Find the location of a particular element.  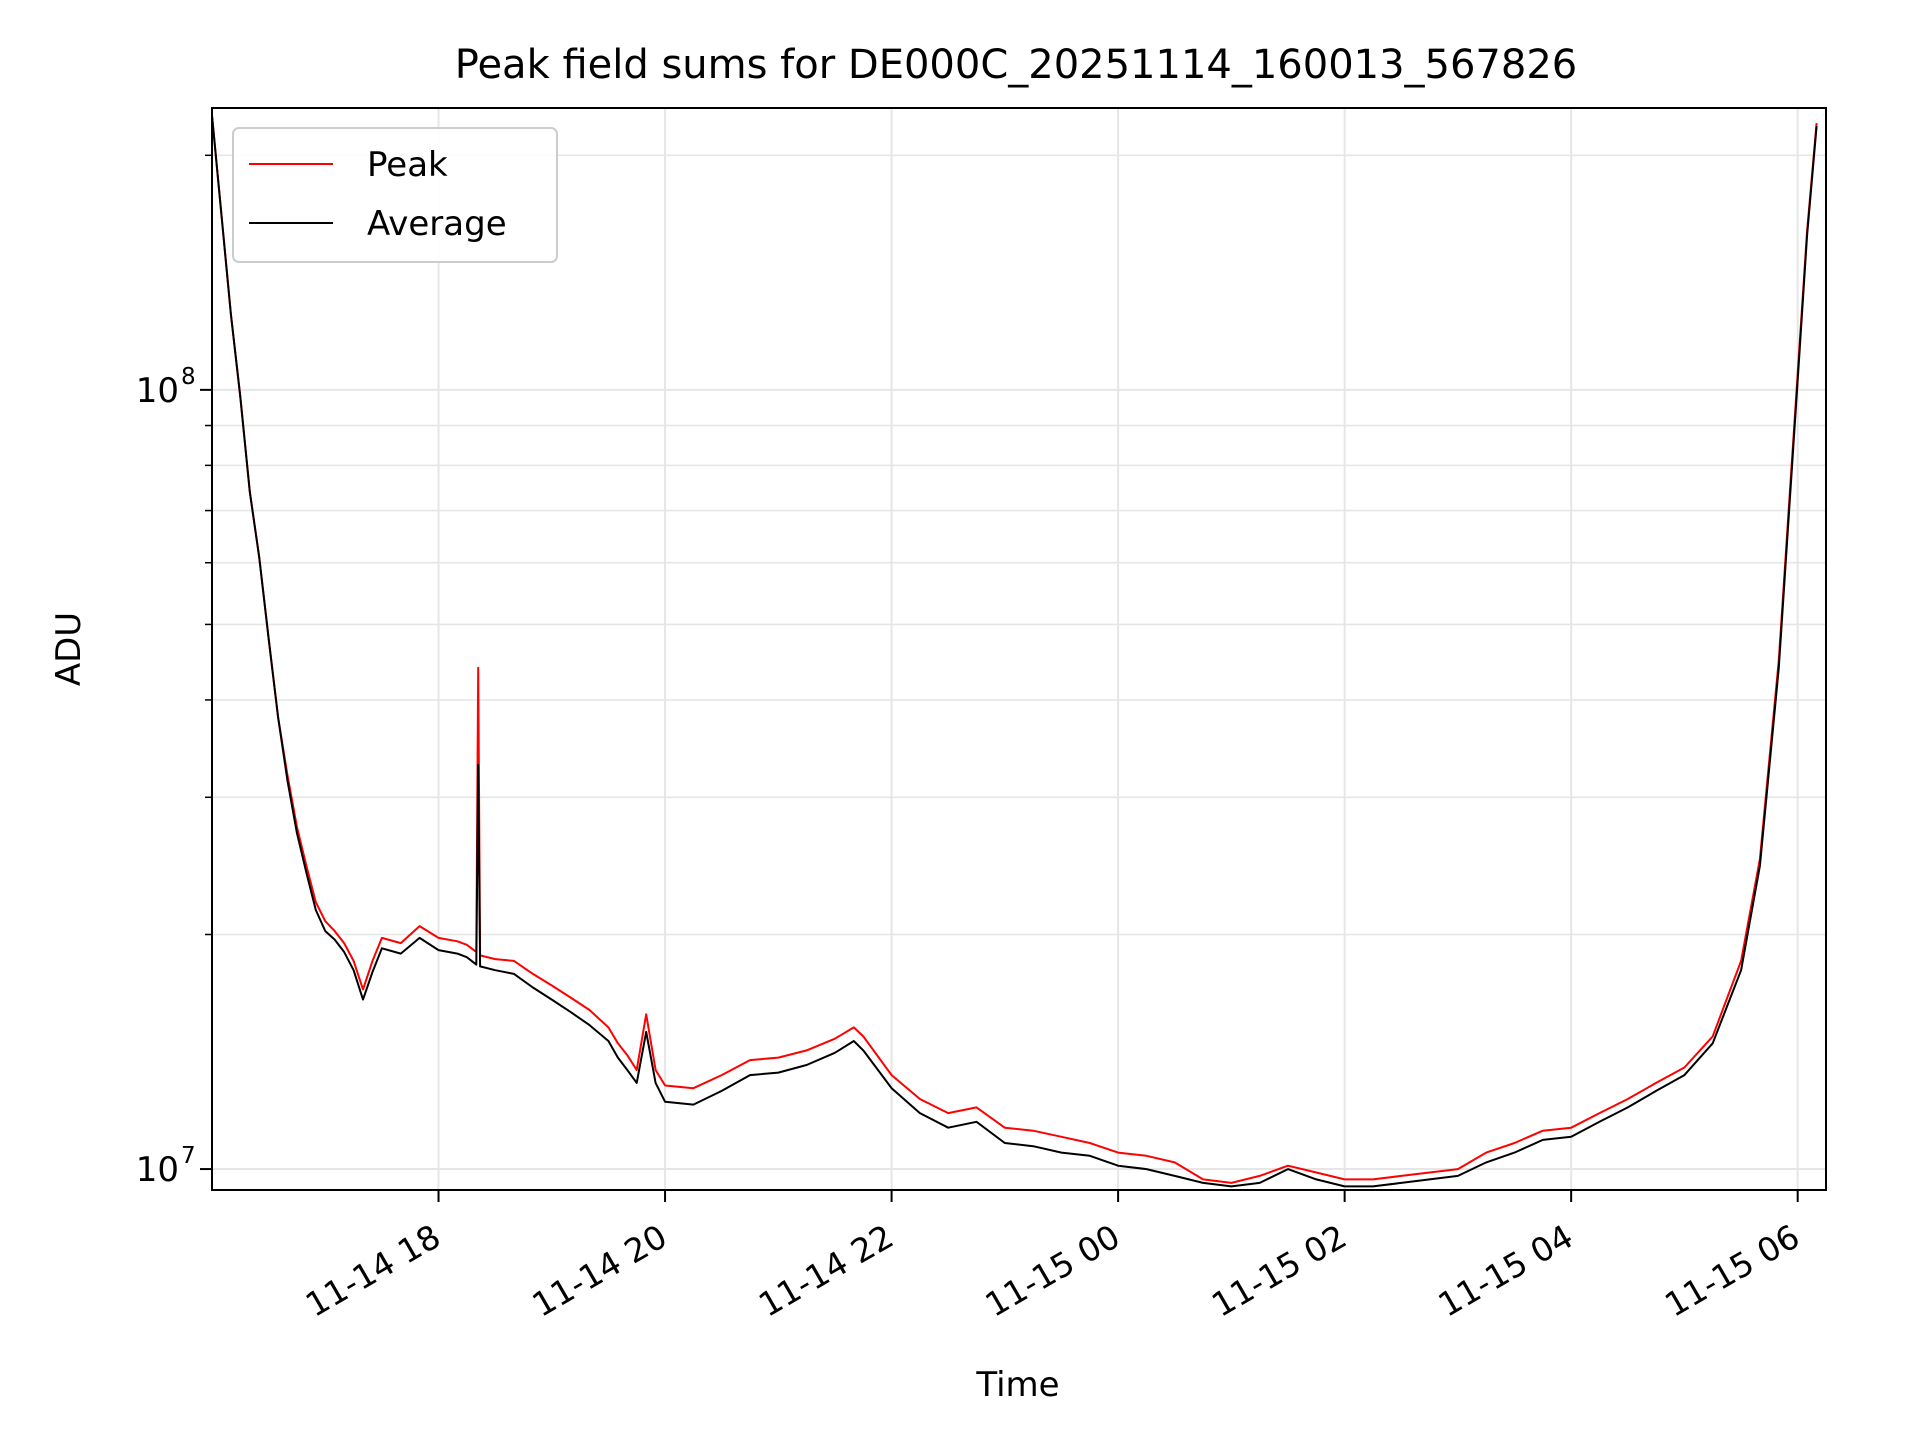

y-tick-label: 10 7 is located at coordinates (166, 1166).